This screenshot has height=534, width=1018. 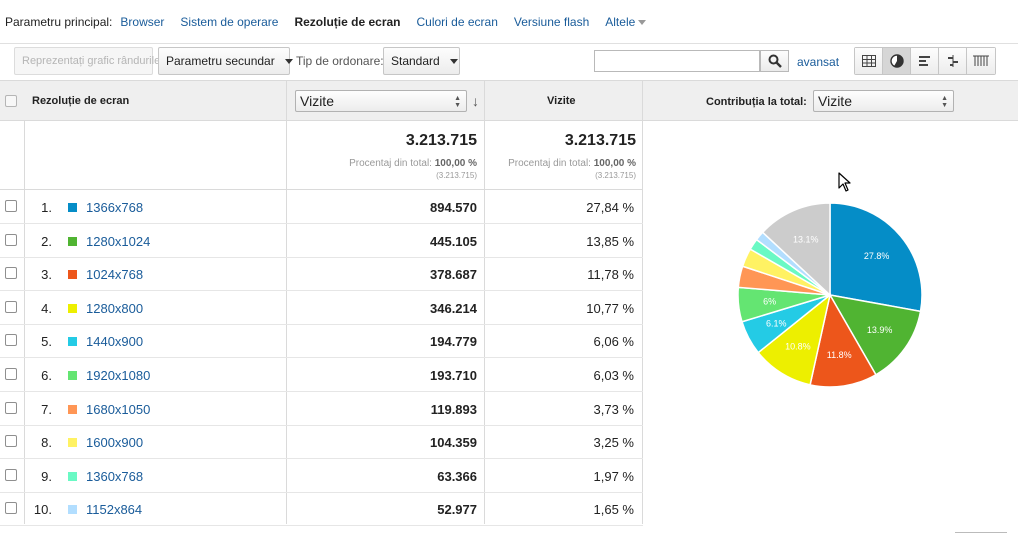 I want to click on secondary-dimension-label: Parametru secundar, so click(x=220, y=61).